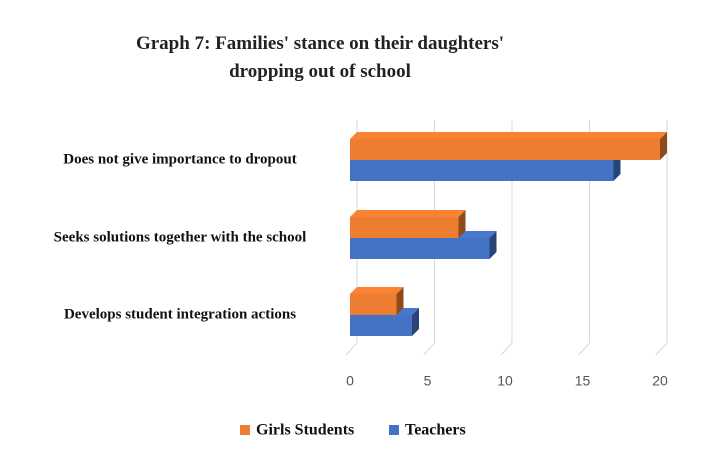 The image size is (705, 454). I want to click on x-tick-label: 10, so click(505, 381).